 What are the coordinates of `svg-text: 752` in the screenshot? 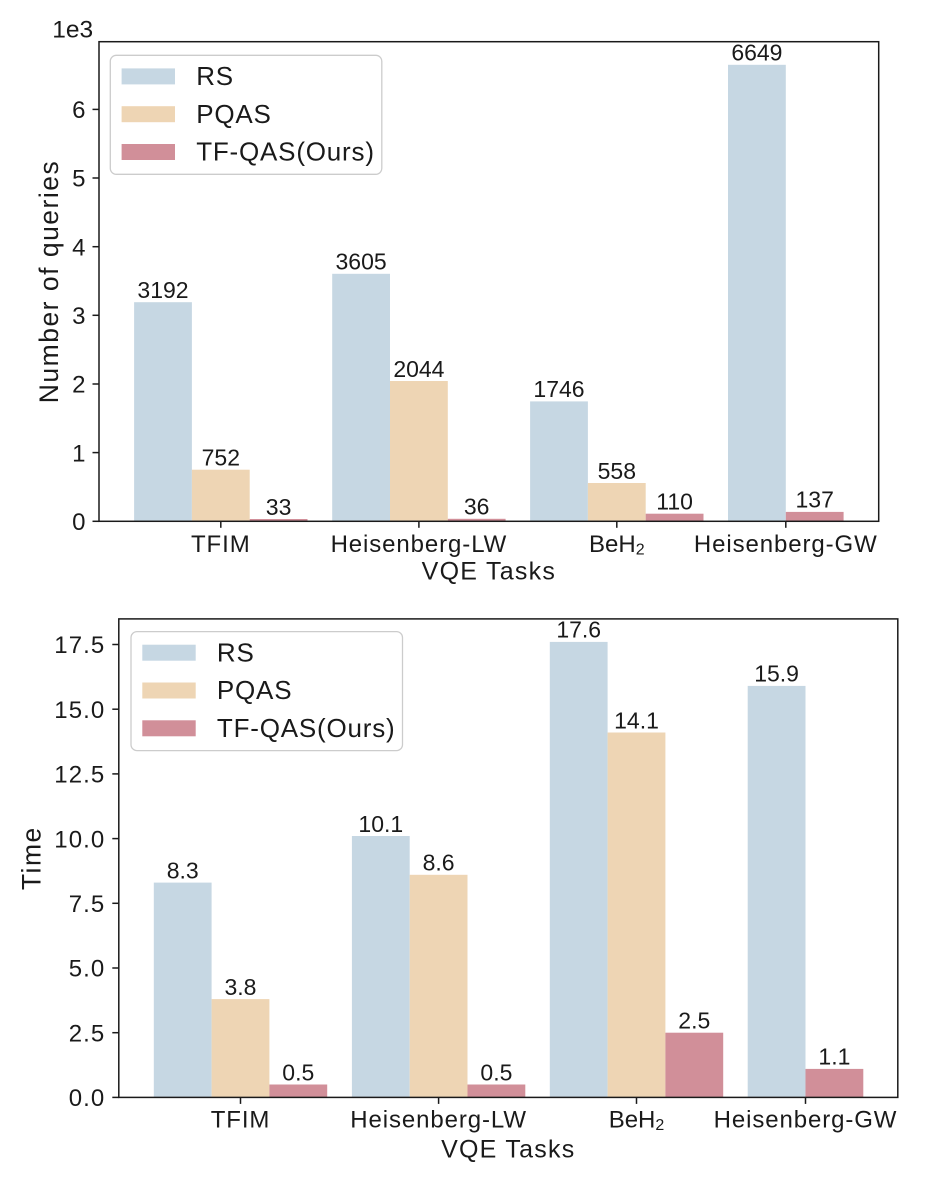 It's located at (221, 458).